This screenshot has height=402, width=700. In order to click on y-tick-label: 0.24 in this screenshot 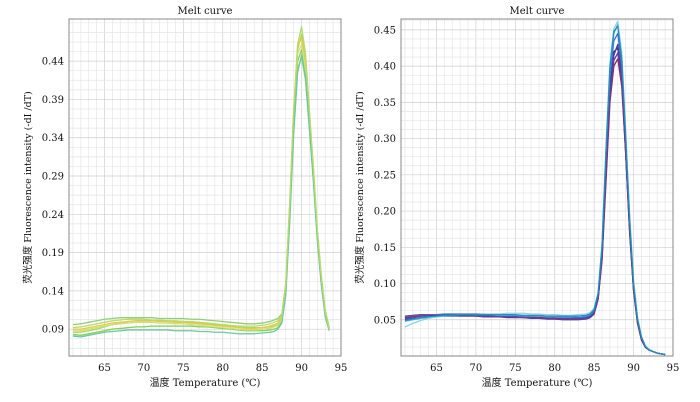, I will do `click(53, 215)`.